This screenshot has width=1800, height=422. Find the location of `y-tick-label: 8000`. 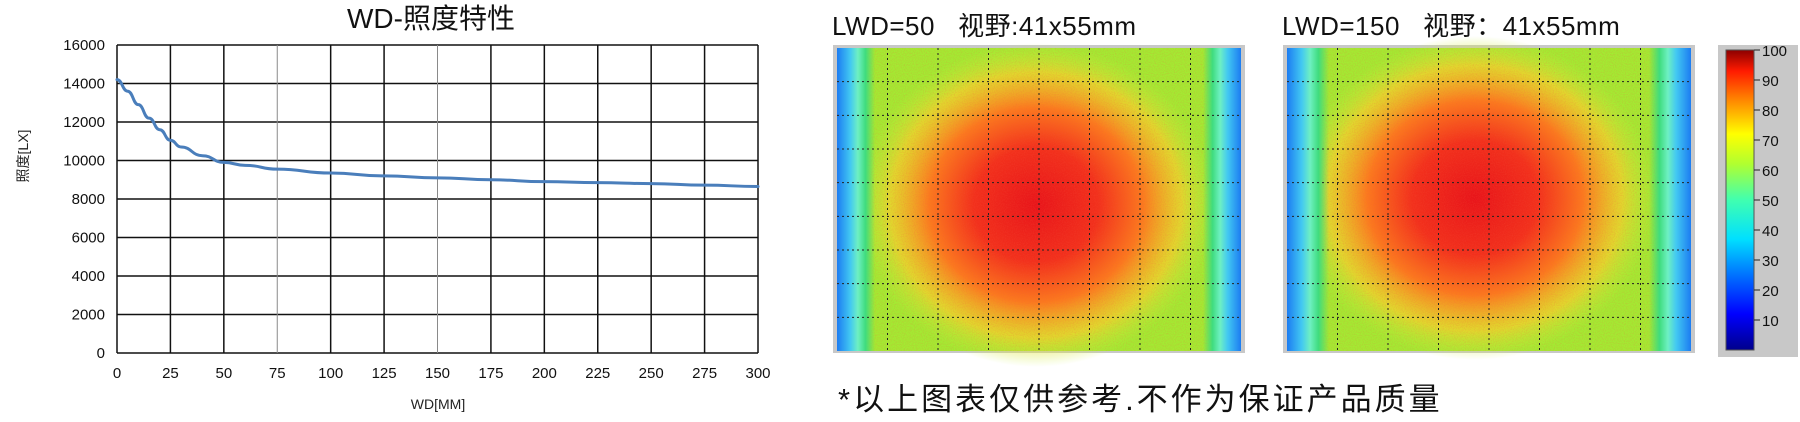

y-tick-label: 8000 is located at coordinates (88, 199).